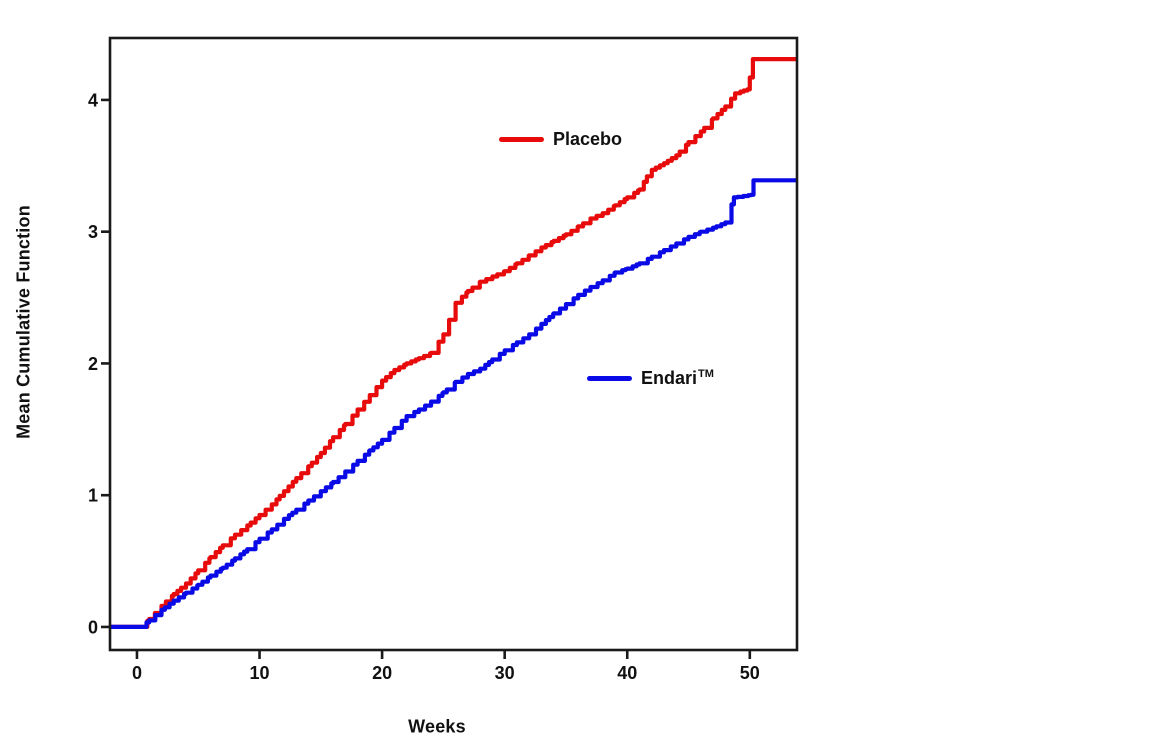 This screenshot has height=756, width=1152. I want to click on x-tick-label: 30, so click(505, 673).